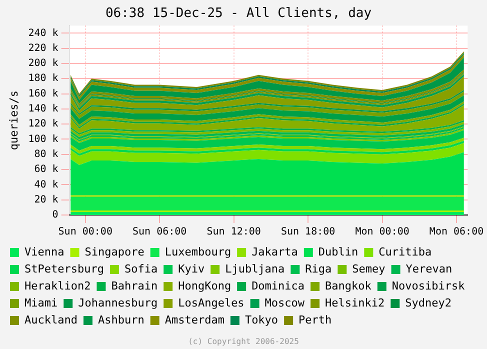  I want to click on y-tick-label: 100 k, so click(43, 139).